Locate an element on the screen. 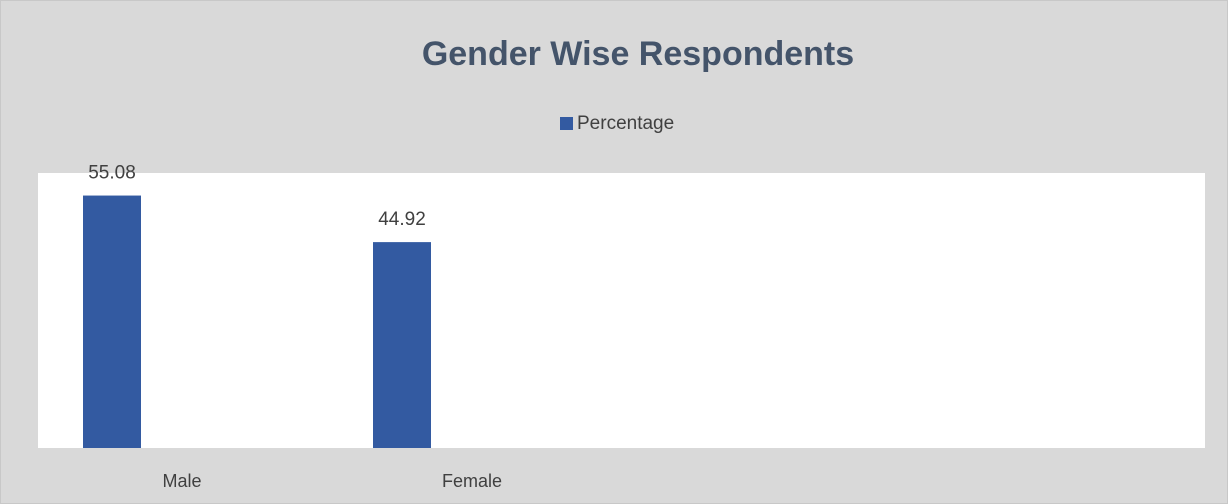 Image resolution: width=1228 pixels, height=504 pixels. data-label: 55.08 is located at coordinates (112, 173).